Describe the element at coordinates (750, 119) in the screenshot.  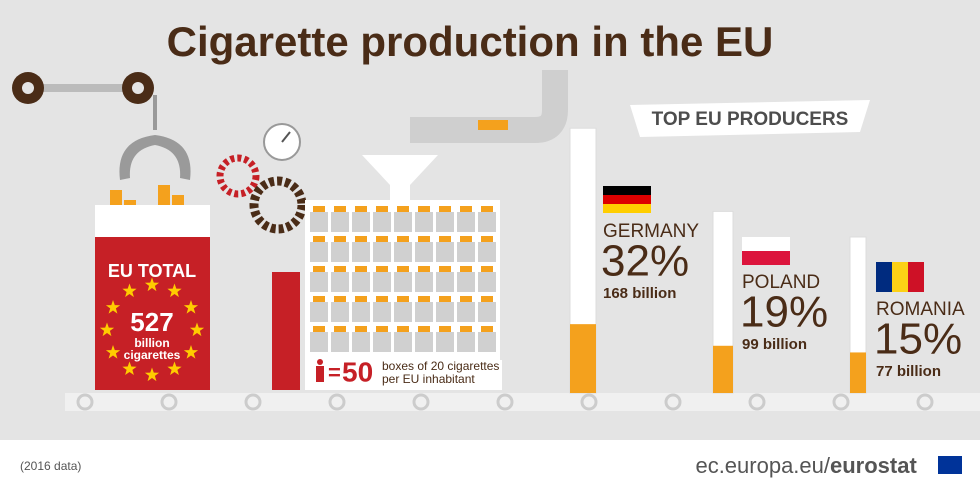
I see `banner-text: TOP EU PRODUCERS` at that location.